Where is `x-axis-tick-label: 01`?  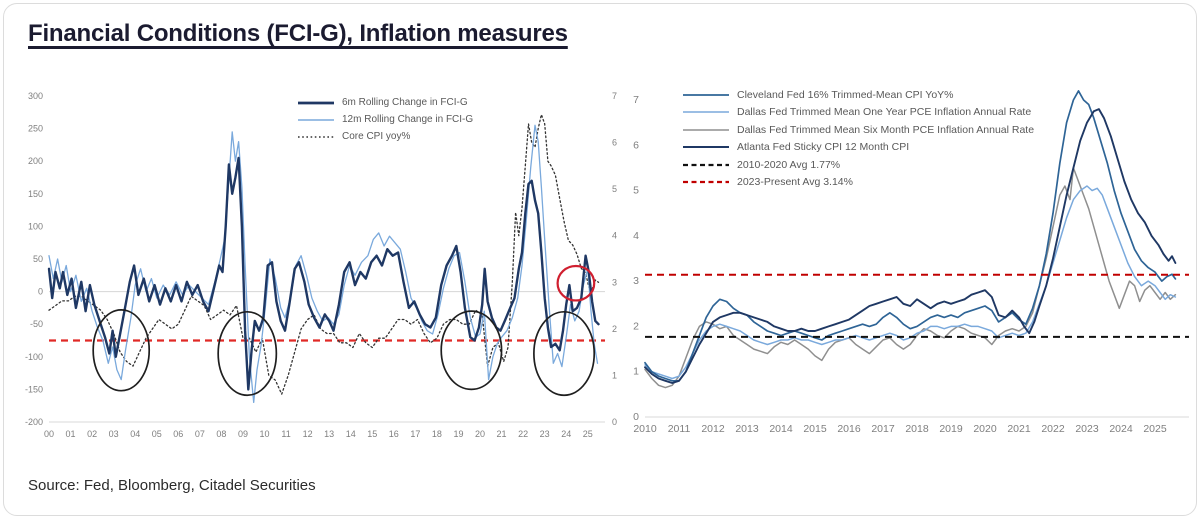
x-axis-tick-label: 01 is located at coordinates (71, 434).